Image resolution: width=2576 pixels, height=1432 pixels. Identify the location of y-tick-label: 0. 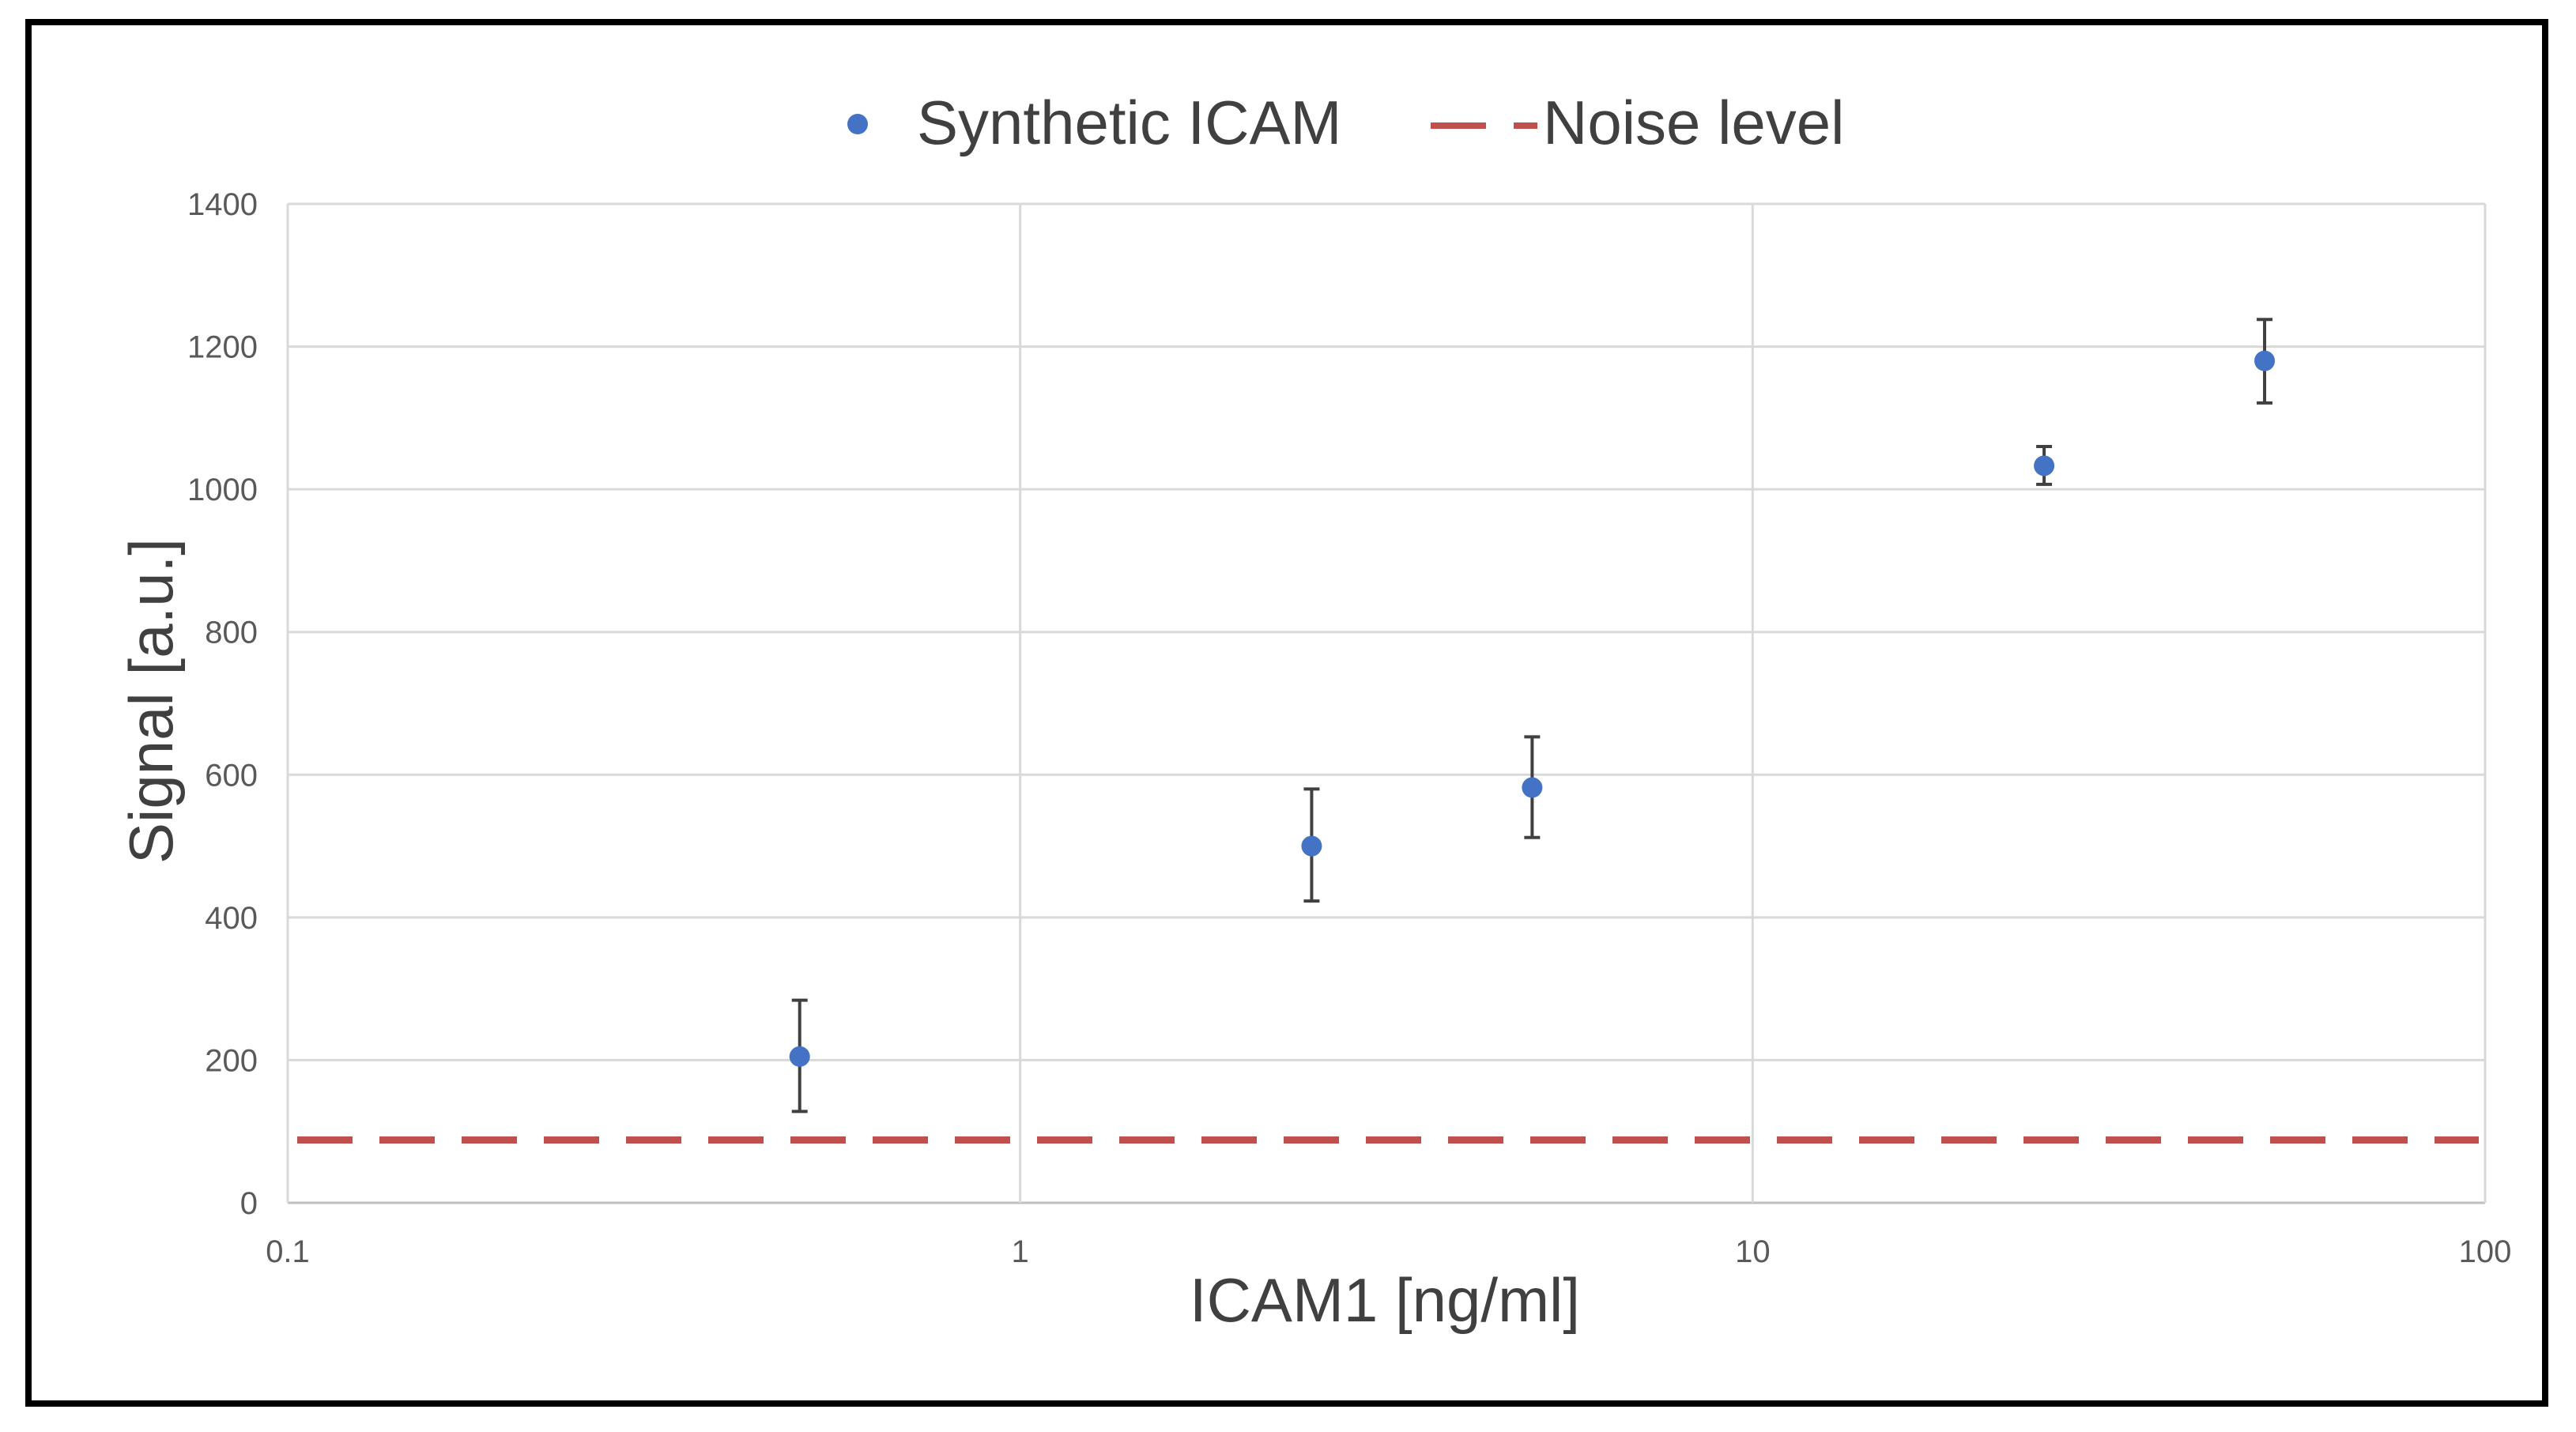
(249, 1203).